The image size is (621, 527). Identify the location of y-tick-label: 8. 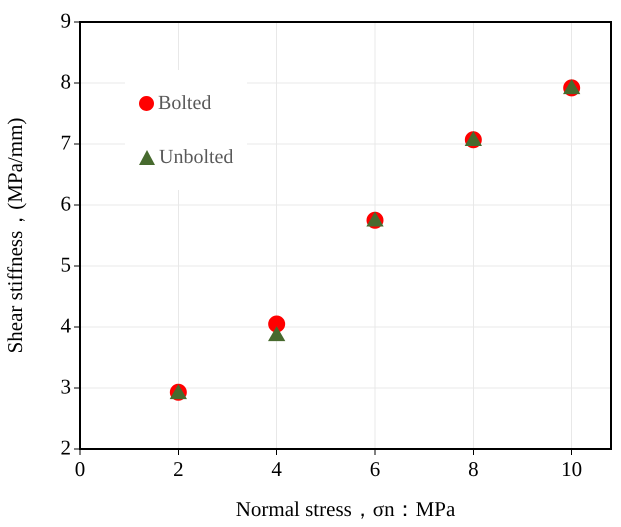
(65, 82).